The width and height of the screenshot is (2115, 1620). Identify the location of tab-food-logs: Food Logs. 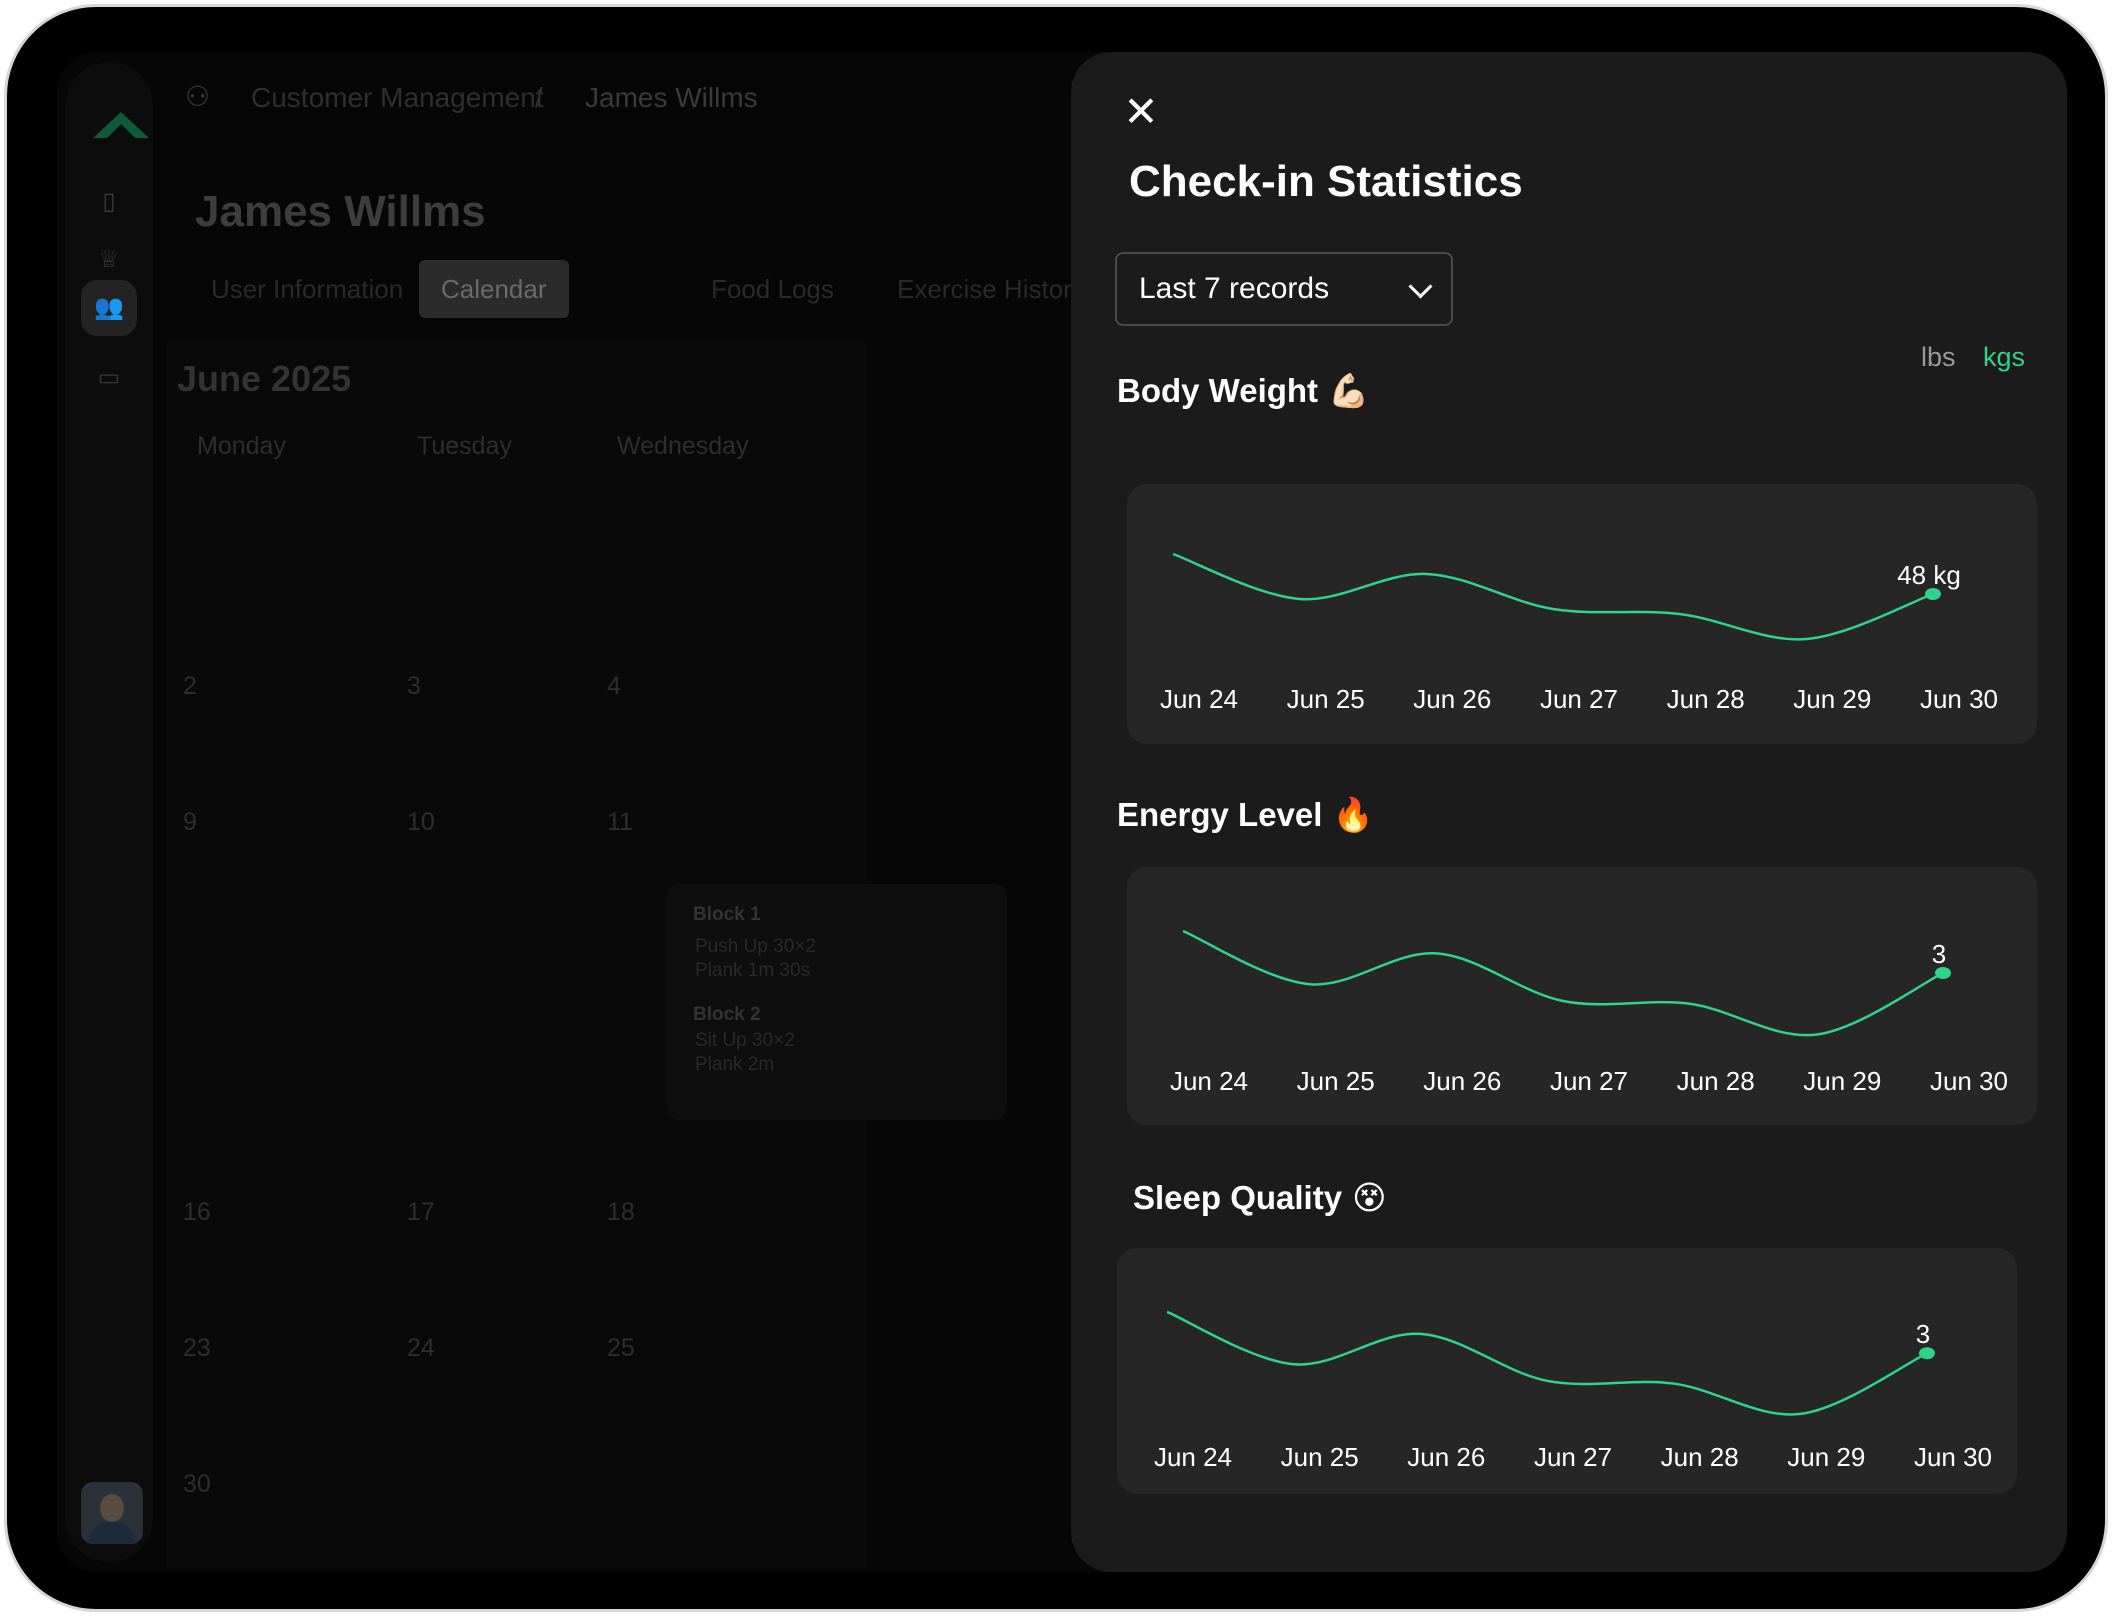
(772, 289).